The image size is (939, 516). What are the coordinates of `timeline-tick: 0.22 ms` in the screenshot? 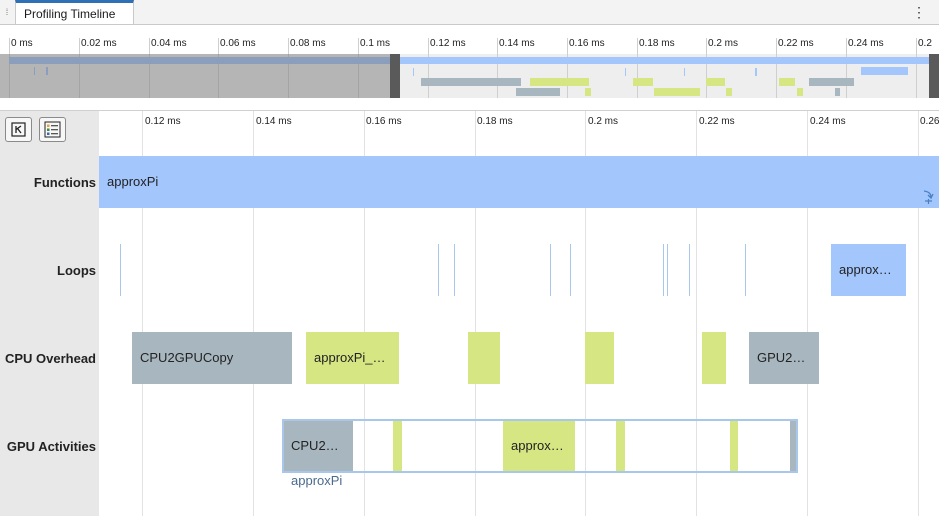 It's located at (717, 121).